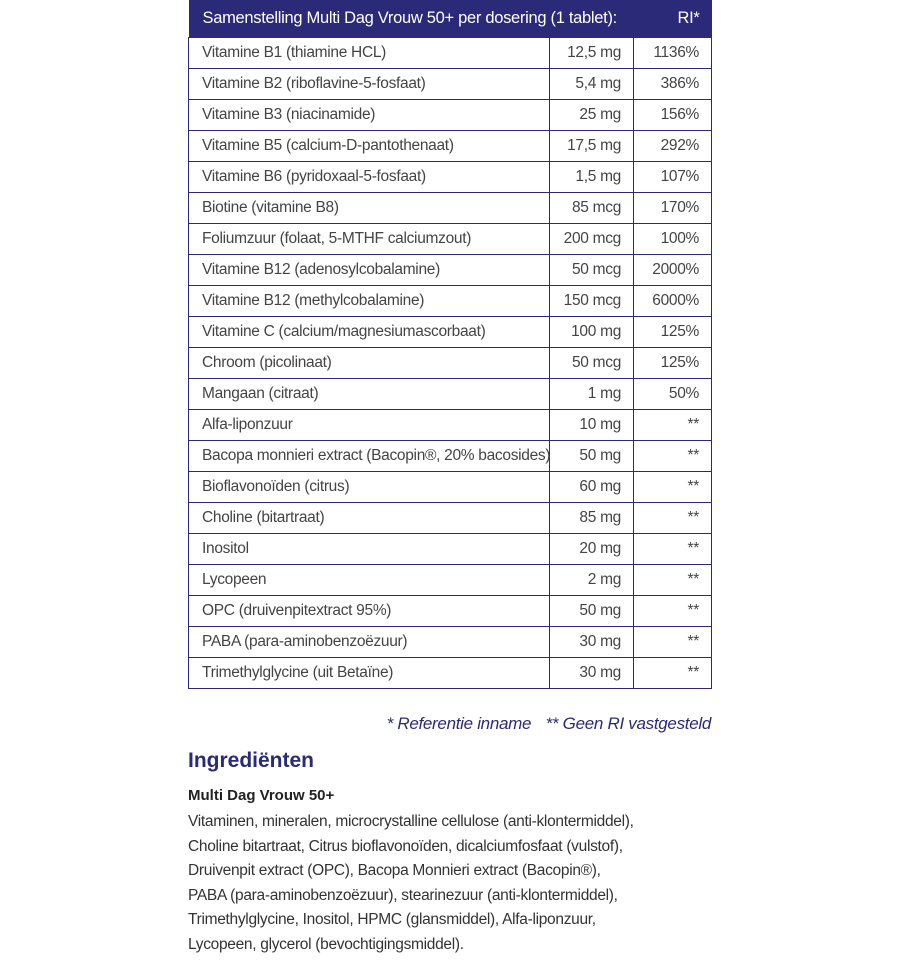 The width and height of the screenshot is (900, 962). What do you see at coordinates (369, 487) in the screenshot?
I see `nutrient-name: Bioflavonoïden (citrus)` at bounding box center [369, 487].